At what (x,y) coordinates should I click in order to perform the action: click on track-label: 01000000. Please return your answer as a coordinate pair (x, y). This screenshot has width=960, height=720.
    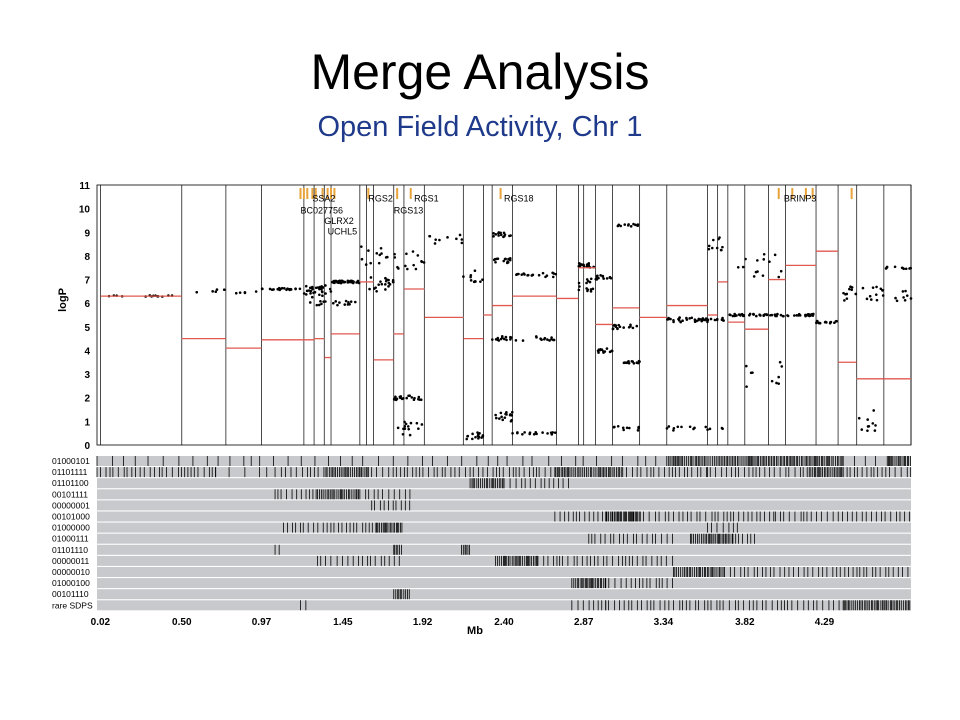
    Looking at the image, I should click on (71, 528).